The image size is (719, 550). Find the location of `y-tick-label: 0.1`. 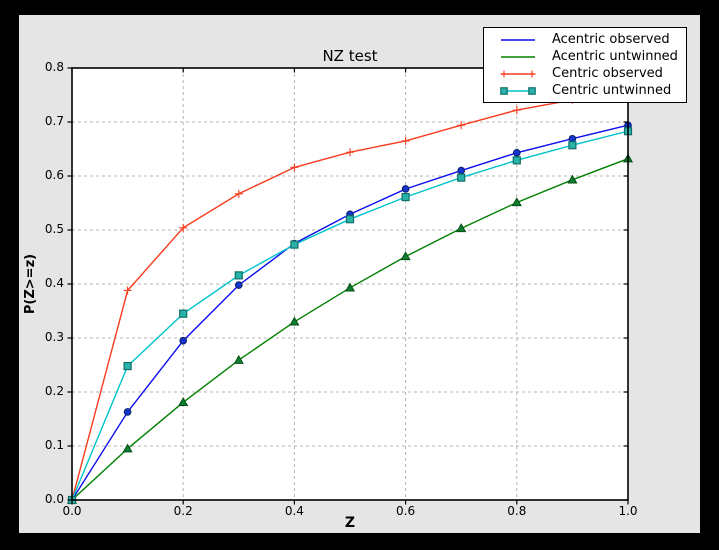

y-tick-label: 0.1 is located at coordinates (54, 445).